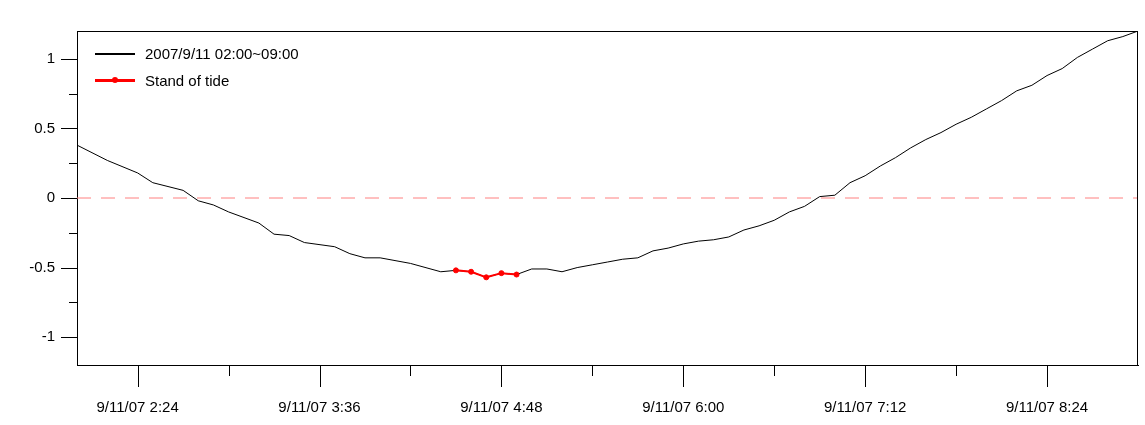 The image size is (1145, 425). What do you see at coordinates (42, 266) in the screenshot?
I see `y-tick-label: -0.5` at bounding box center [42, 266].